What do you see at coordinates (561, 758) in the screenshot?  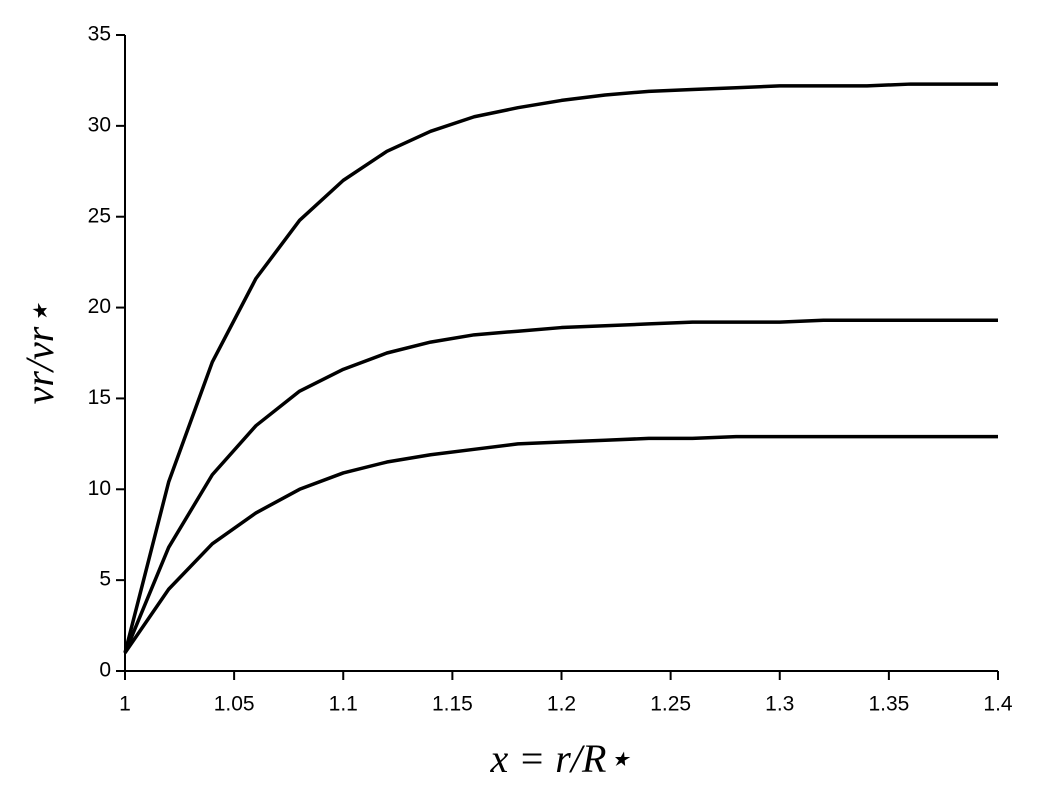 I see `x-axis-title: x = r/R⋆` at bounding box center [561, 758].